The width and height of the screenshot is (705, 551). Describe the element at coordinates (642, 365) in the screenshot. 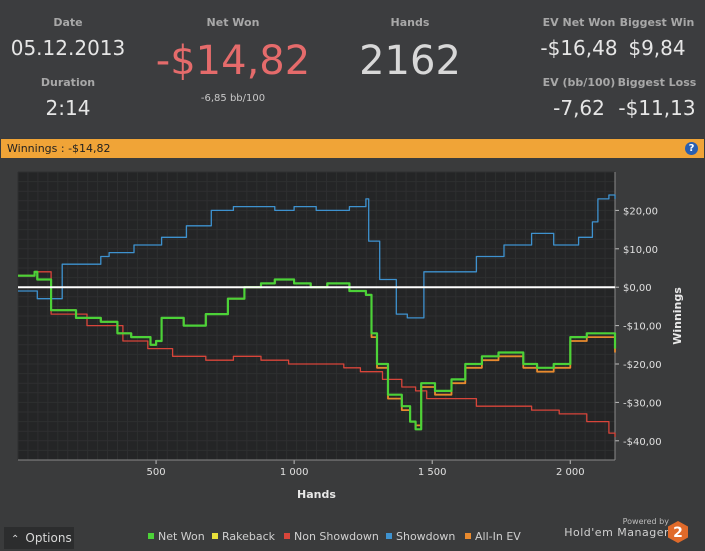

I see `y-tick-label: -$20,00` at that location.